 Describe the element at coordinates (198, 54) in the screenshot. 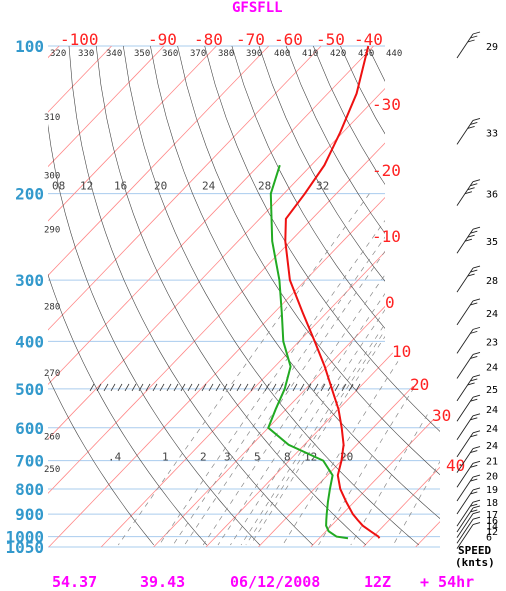

I see `theta-label-370: 370` at that location.